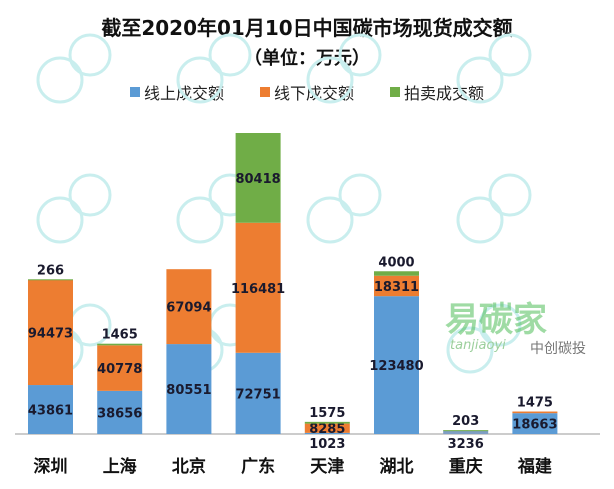 This screenshot has width=614, height=489. I want to click on data-label: 18663, so click(534, 425).